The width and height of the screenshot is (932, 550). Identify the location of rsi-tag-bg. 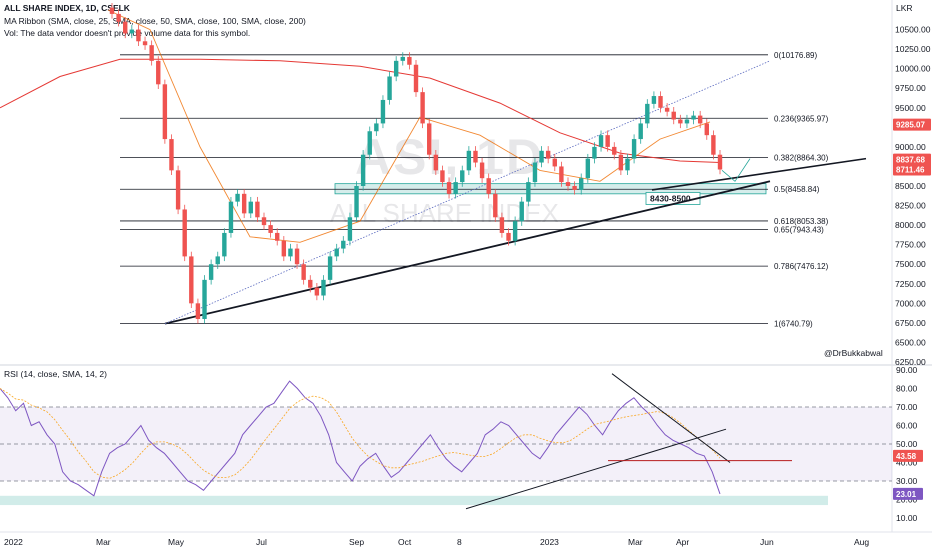
(908, 493).